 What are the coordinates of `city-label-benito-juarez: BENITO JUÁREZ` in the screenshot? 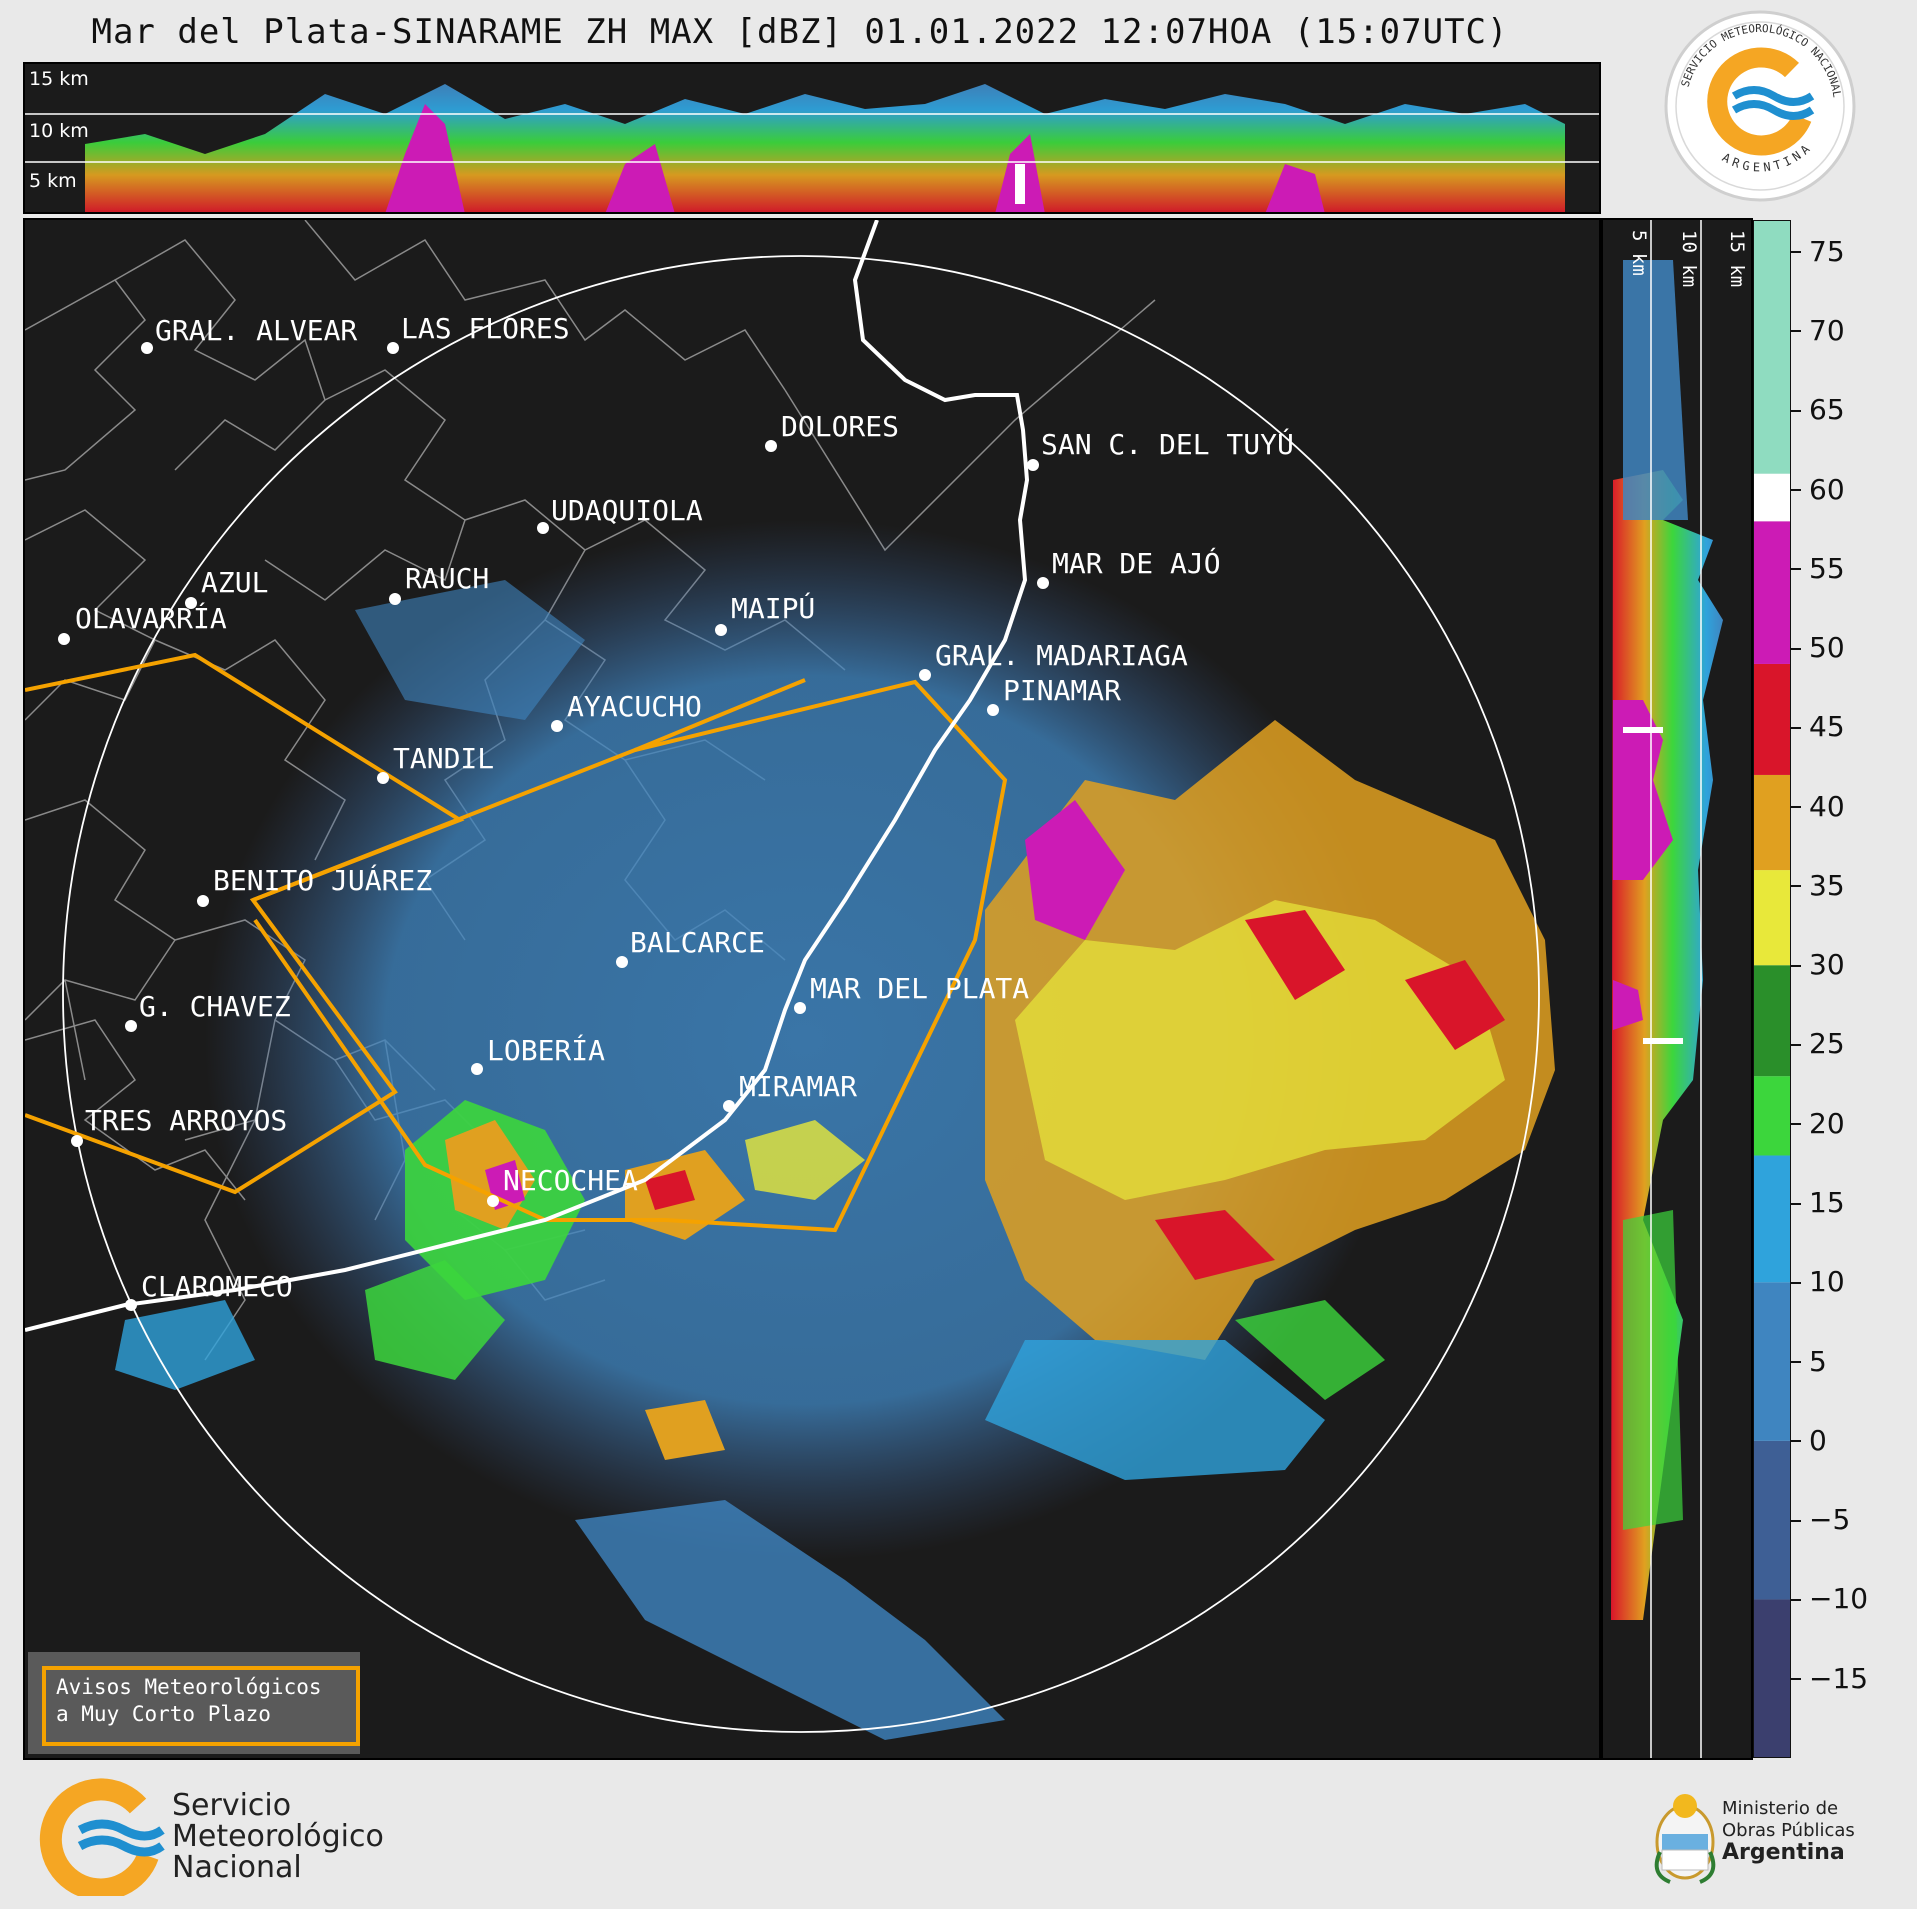 It's located at (322, 880).